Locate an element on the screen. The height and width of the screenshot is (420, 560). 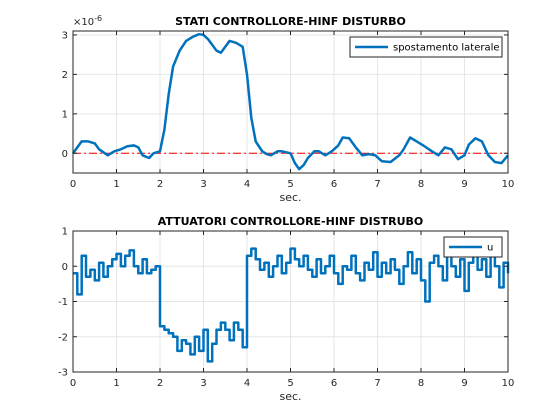
chart-title: ATTUATORI CONTROLLORE-HINF DISTRUBO is located at coordinates (291, 221).